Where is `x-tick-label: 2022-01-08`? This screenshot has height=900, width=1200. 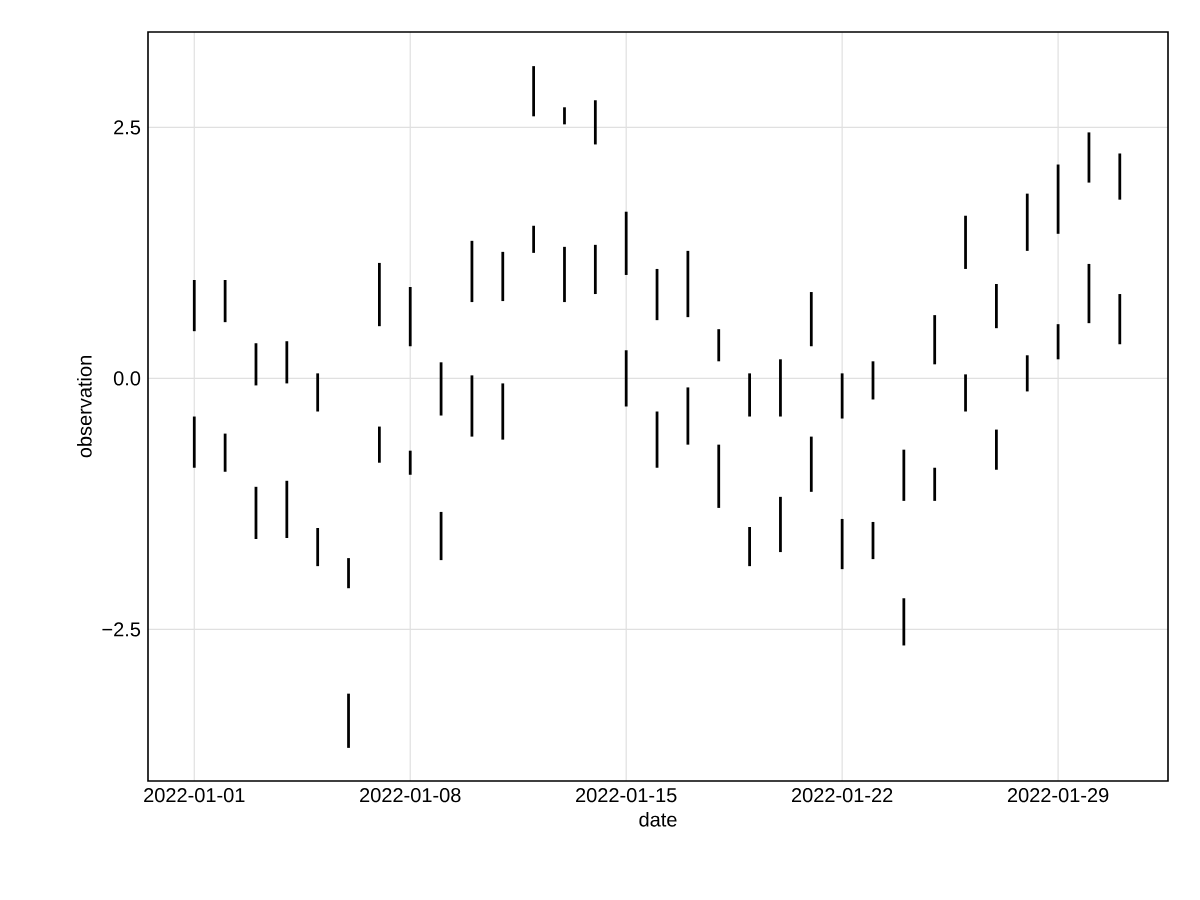 x-tick-label: 2022-01-08 is located at coordinates (410, 795).